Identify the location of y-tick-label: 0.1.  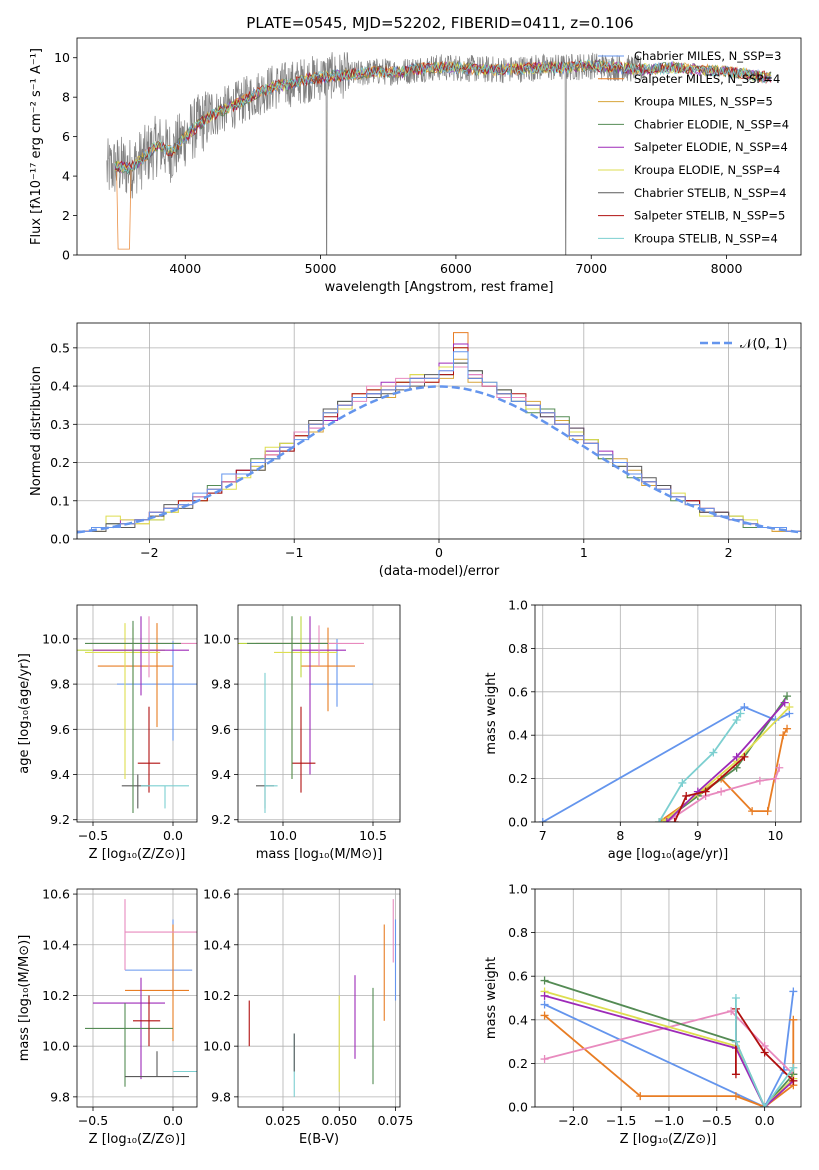
(60, 500).